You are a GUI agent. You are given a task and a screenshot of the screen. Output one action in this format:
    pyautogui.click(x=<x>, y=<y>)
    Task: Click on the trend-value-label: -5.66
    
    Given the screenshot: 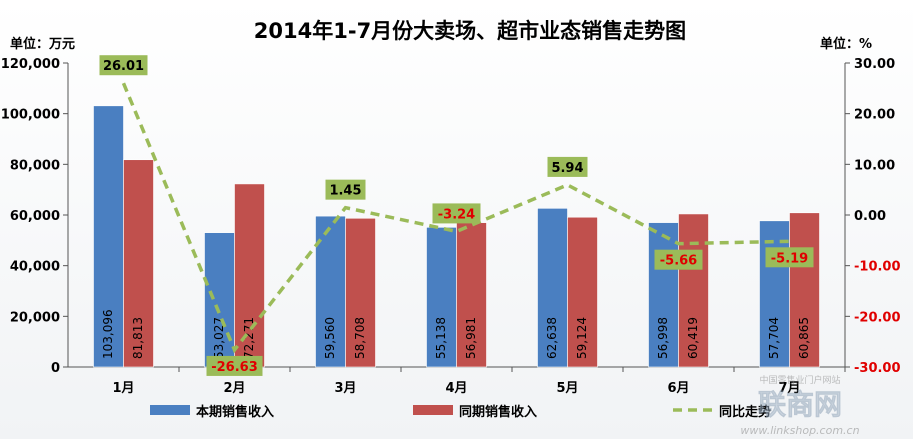 What is the action you would take?
    pyautogui.click(x=678, y=261)
    